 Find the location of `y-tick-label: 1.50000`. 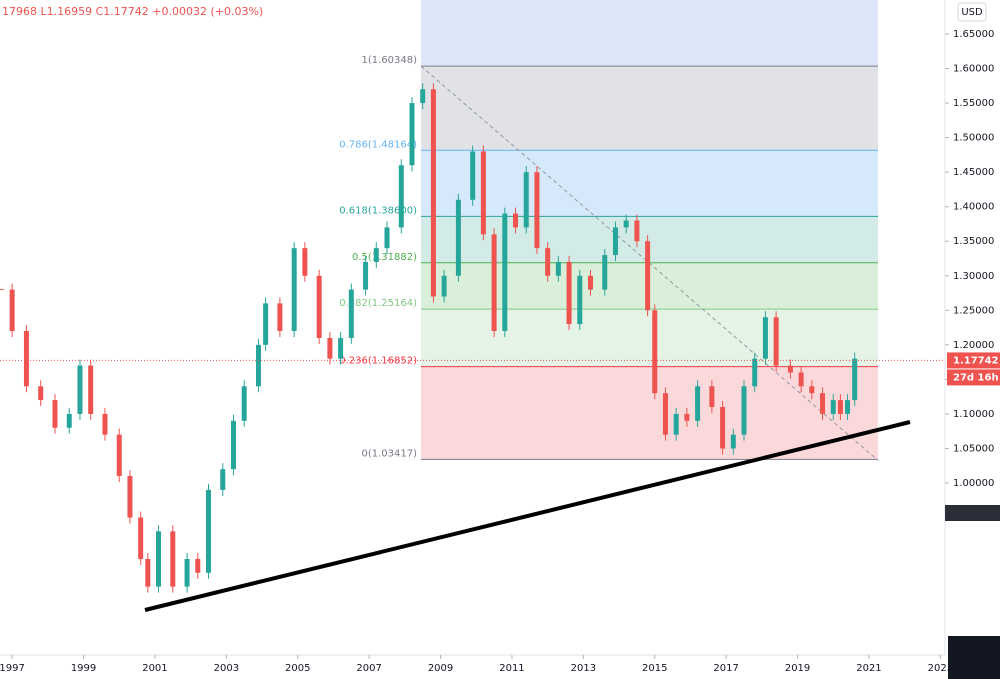

y-tick-label: 1.50000 is located at coordinates (973, 138).